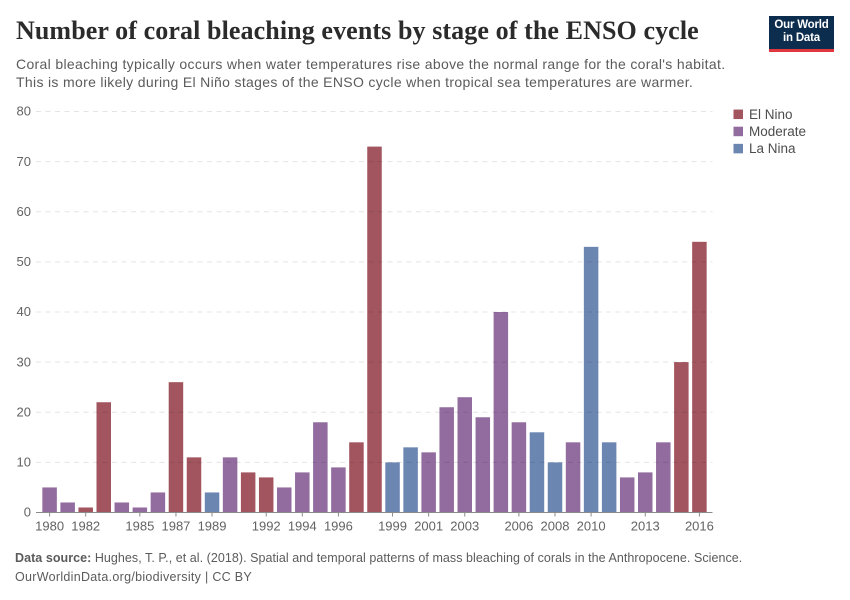  Describe the element at coordinates (645, 526) in the screenshot. I see `svg-text: 2013` at that location.